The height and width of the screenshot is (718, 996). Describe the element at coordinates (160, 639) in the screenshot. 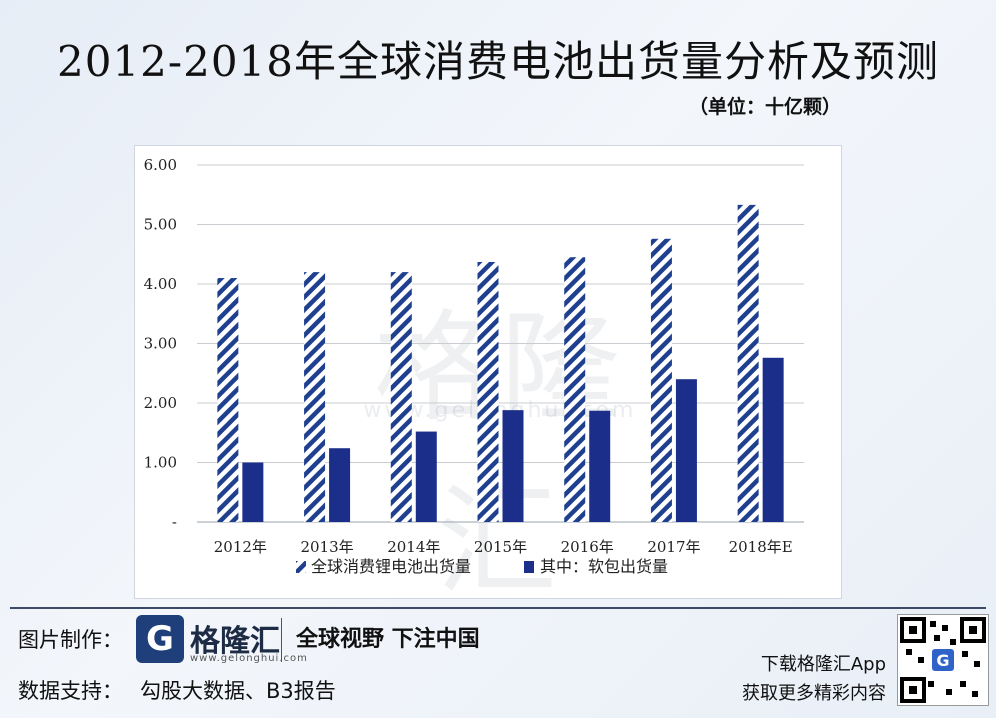

I see `logo-icon: G` at that location.